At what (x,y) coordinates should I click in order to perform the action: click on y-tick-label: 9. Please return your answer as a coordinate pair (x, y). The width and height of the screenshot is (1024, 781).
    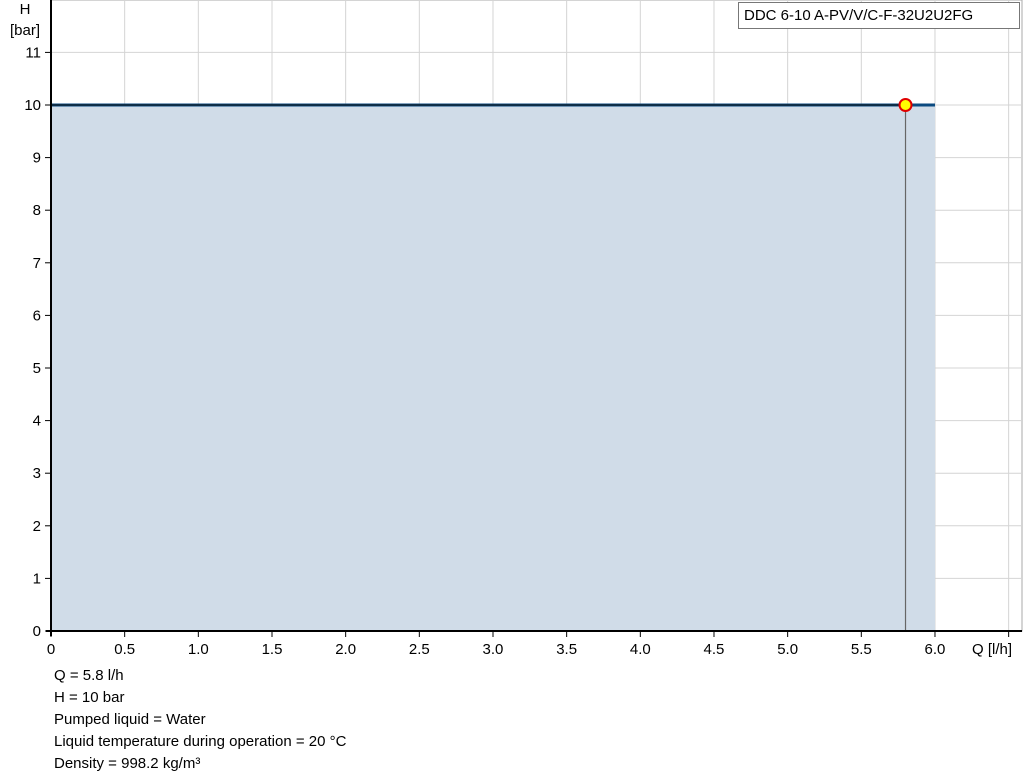
    Looking at the image, I should click on (37, 158).